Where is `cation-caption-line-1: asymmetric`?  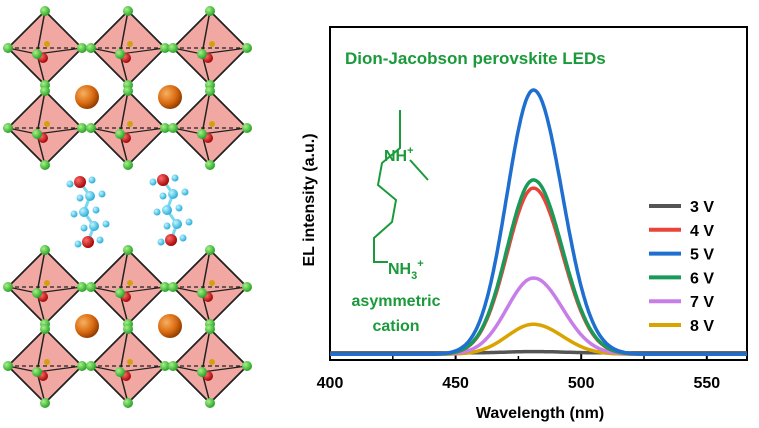 cation-caption-line-1: asymmetric is located at coordinates (396, 301).